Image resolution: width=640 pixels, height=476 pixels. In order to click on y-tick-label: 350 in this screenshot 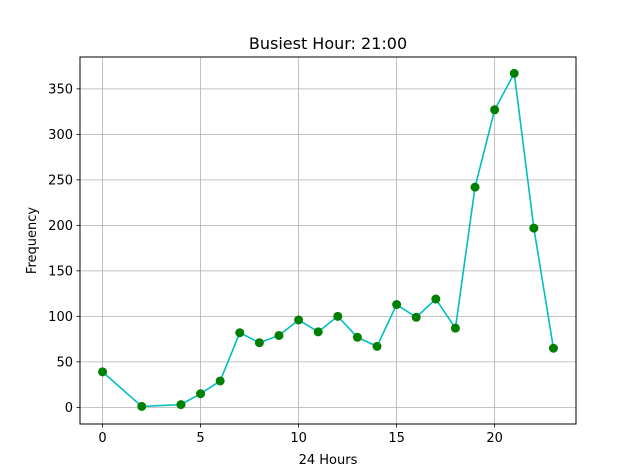, I will do `click(60, 89)`.